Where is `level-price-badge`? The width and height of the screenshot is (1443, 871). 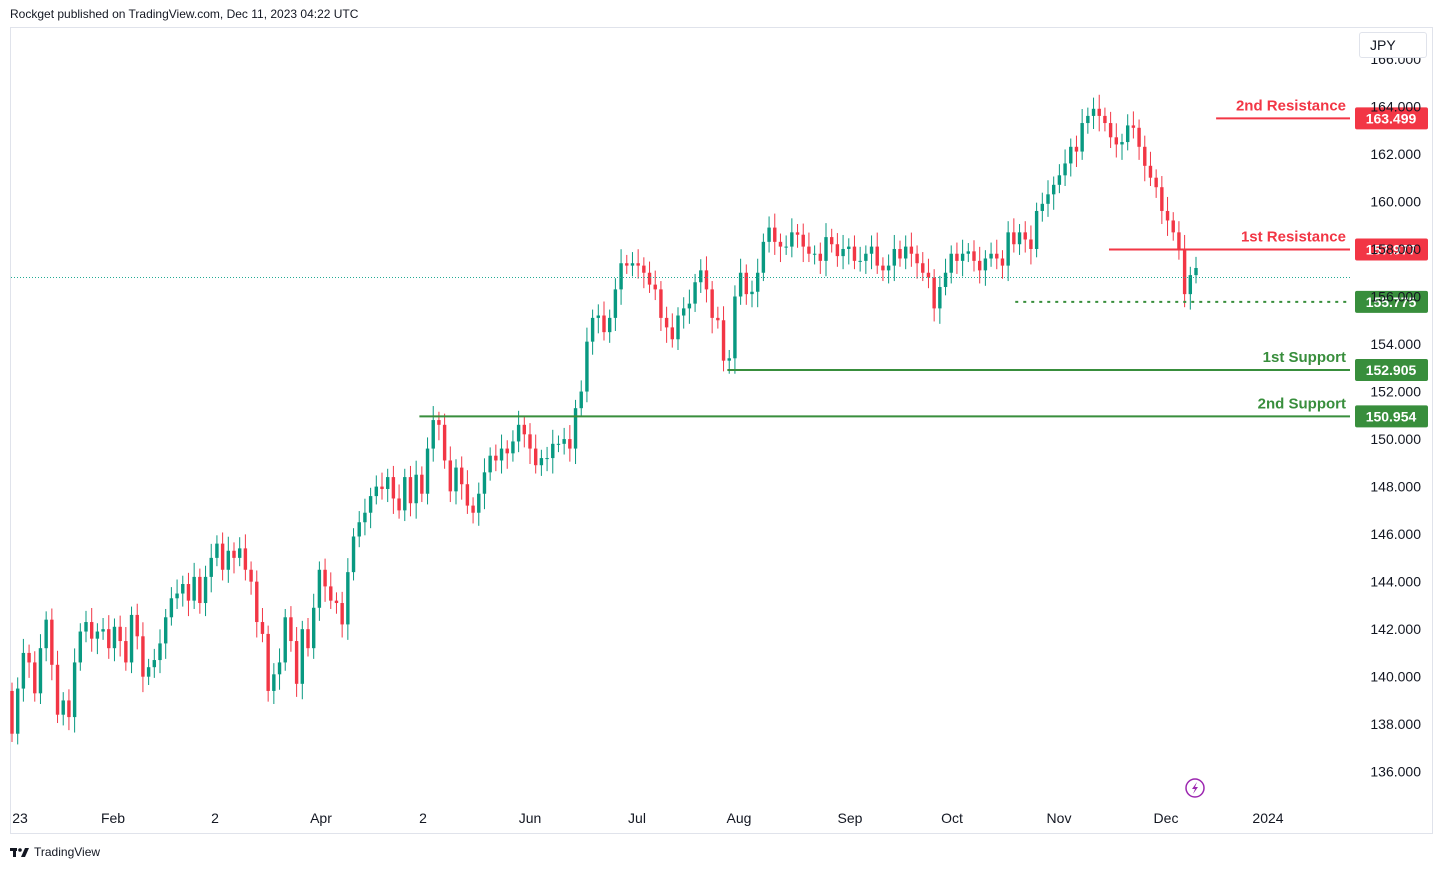 level-price-badge is located at coordinates (1391, 301).